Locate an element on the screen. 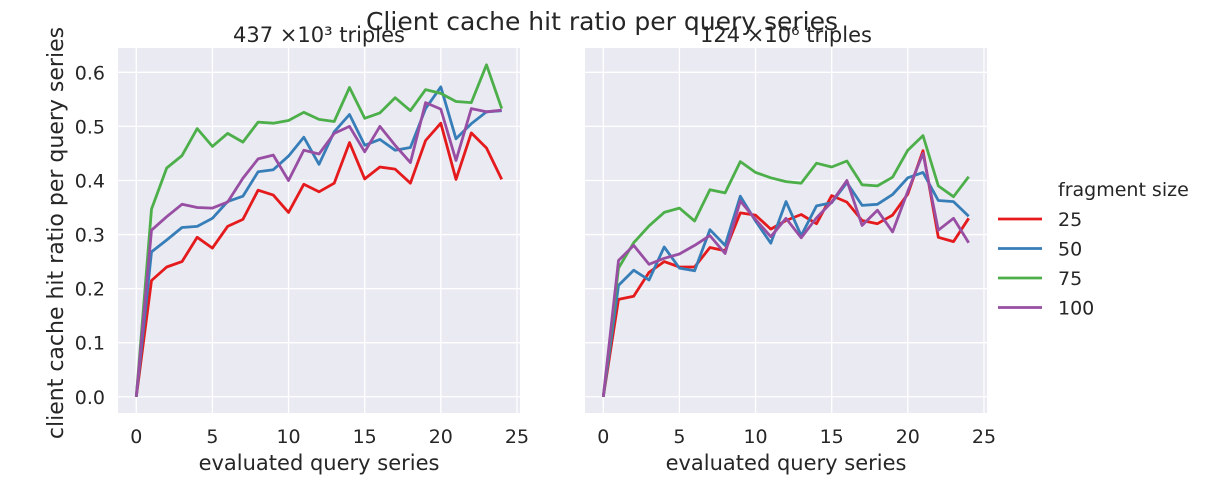 This screenshot has height=500, width=1205. panel-title: 124 ×10⁶ triples is located at coordinates (786, 35).